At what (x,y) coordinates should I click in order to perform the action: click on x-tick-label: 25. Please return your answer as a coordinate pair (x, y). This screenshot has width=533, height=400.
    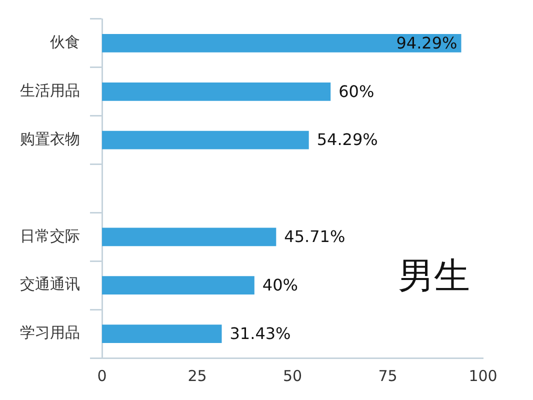
    Looking at the image, I should click on (197, 375).